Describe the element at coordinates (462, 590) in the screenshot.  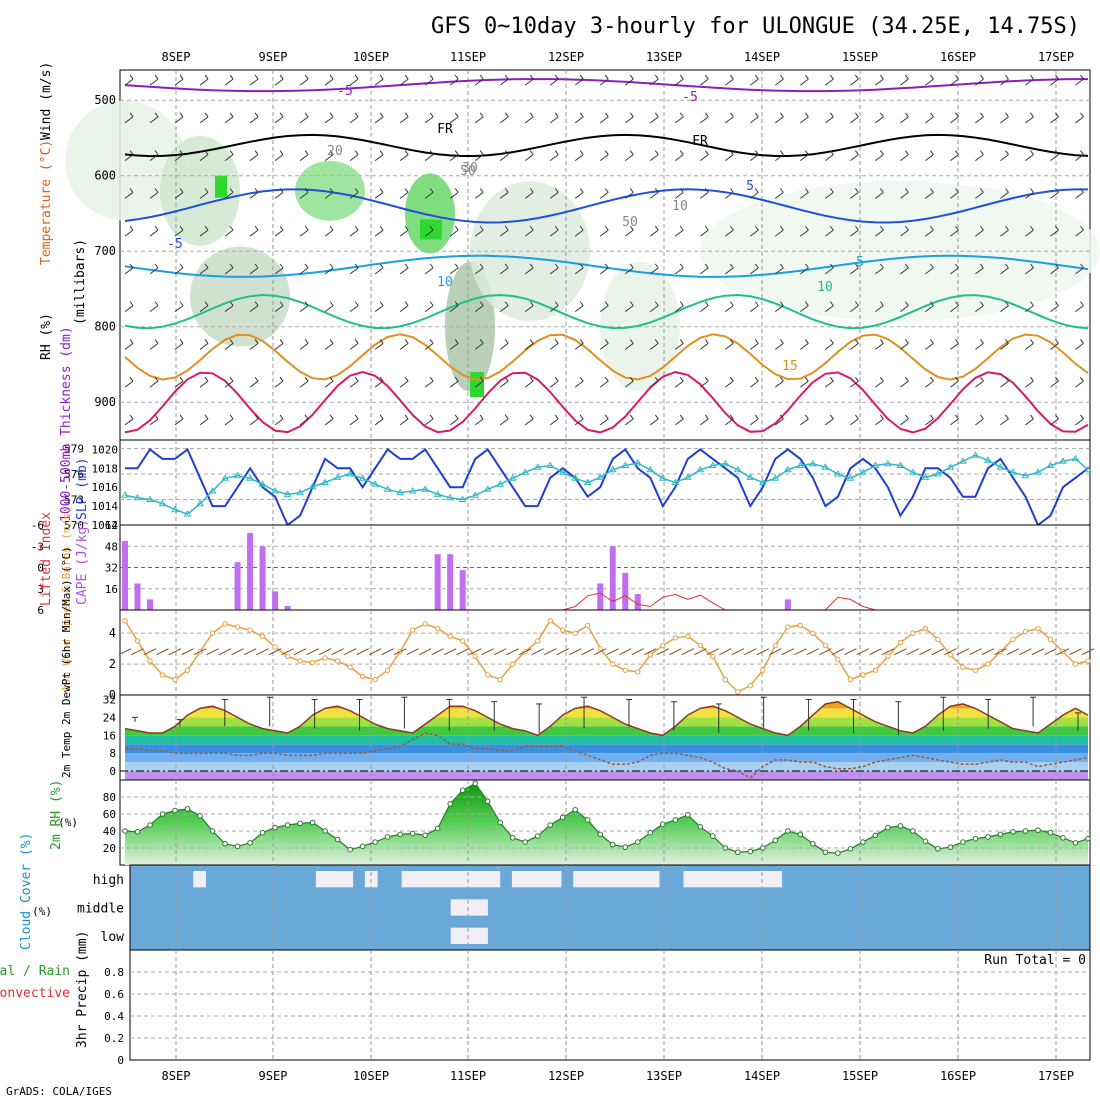
I see `cape-bar` at that location.